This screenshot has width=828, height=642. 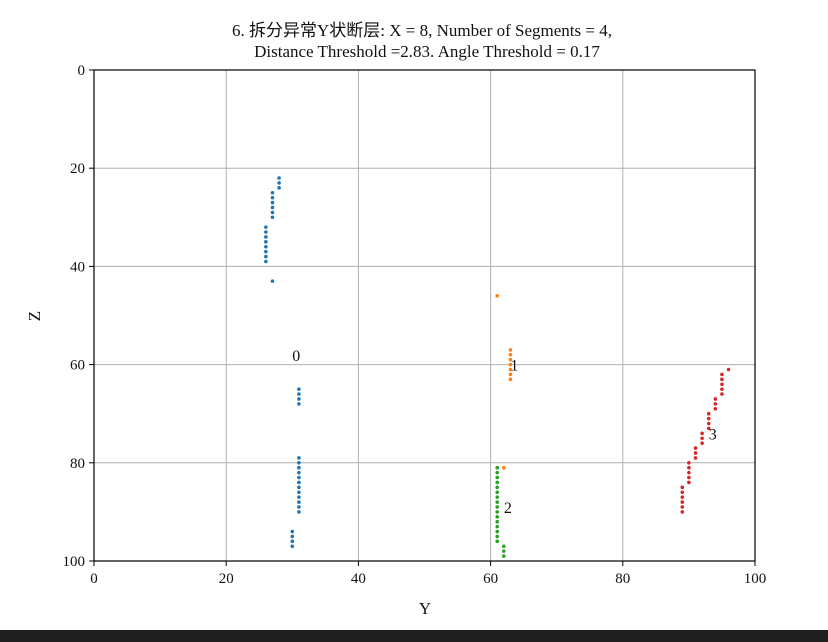 I want to click on x-axis-label: Y, so click(x=425, y=608).